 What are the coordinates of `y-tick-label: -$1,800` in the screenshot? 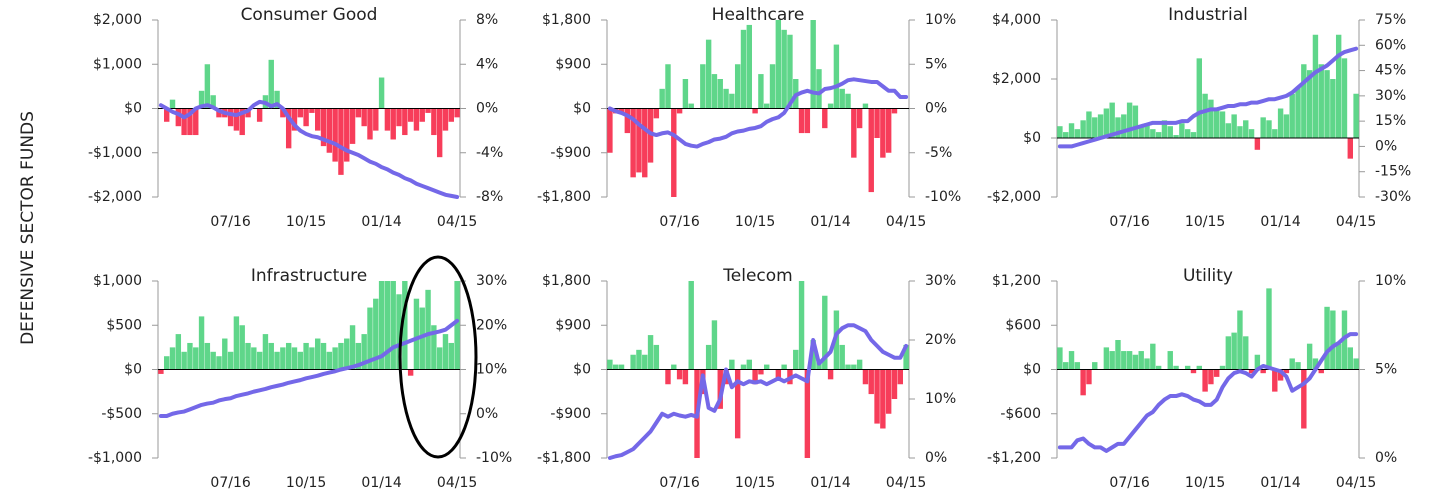 It's located at (564, 458).